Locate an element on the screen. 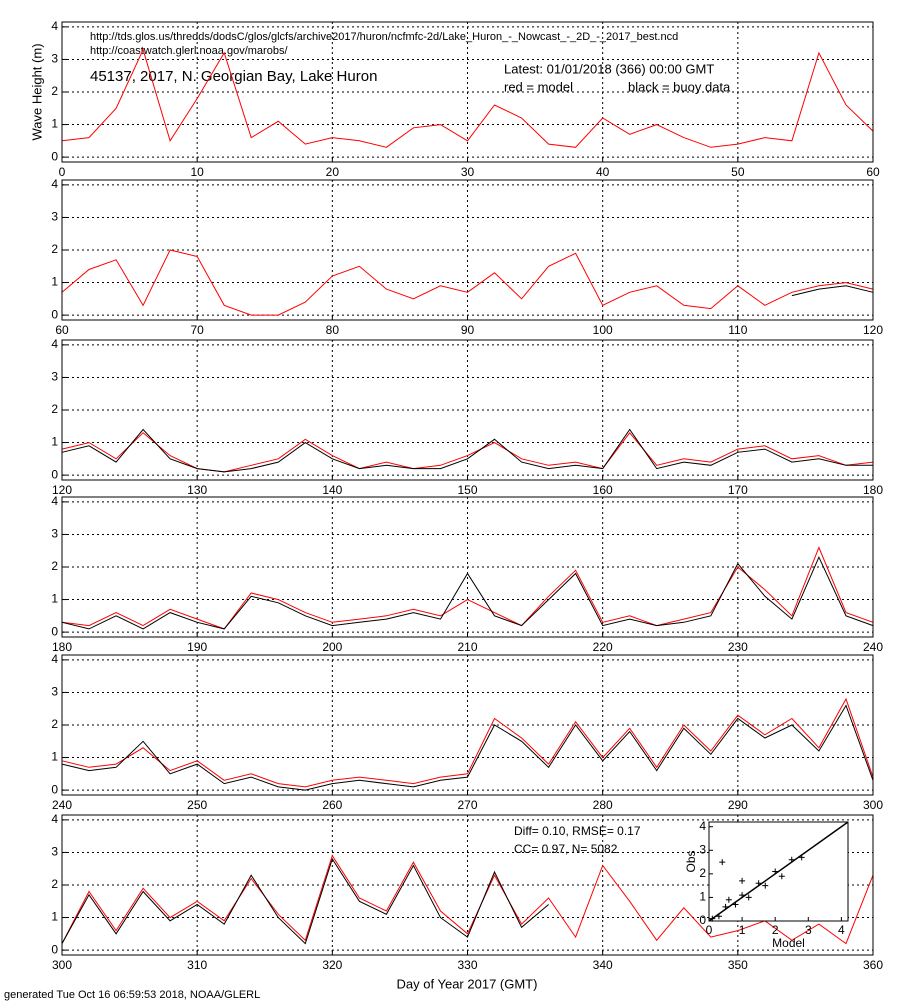  x-tick-label: 180 is located at coordinates (873, 490).